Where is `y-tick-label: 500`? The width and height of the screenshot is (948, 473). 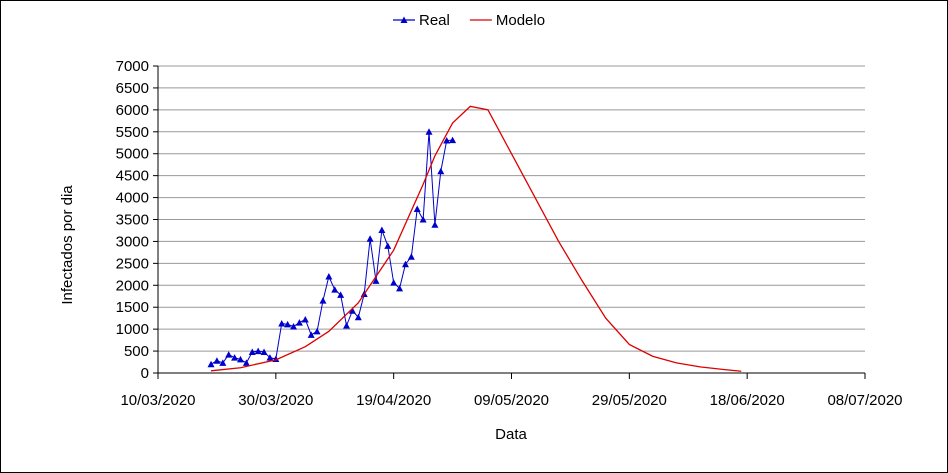 y-tick-label: 500 is located at coordinates (136, 351).